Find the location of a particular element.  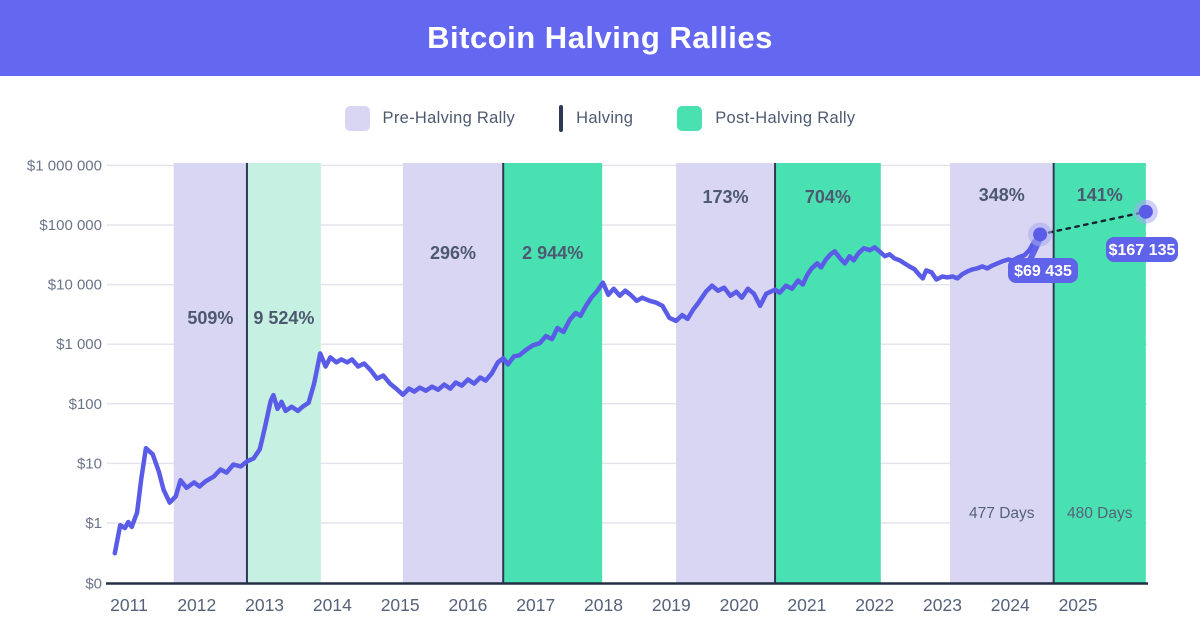

legend-item-halving: Halving is located at coordinates (596, 118).